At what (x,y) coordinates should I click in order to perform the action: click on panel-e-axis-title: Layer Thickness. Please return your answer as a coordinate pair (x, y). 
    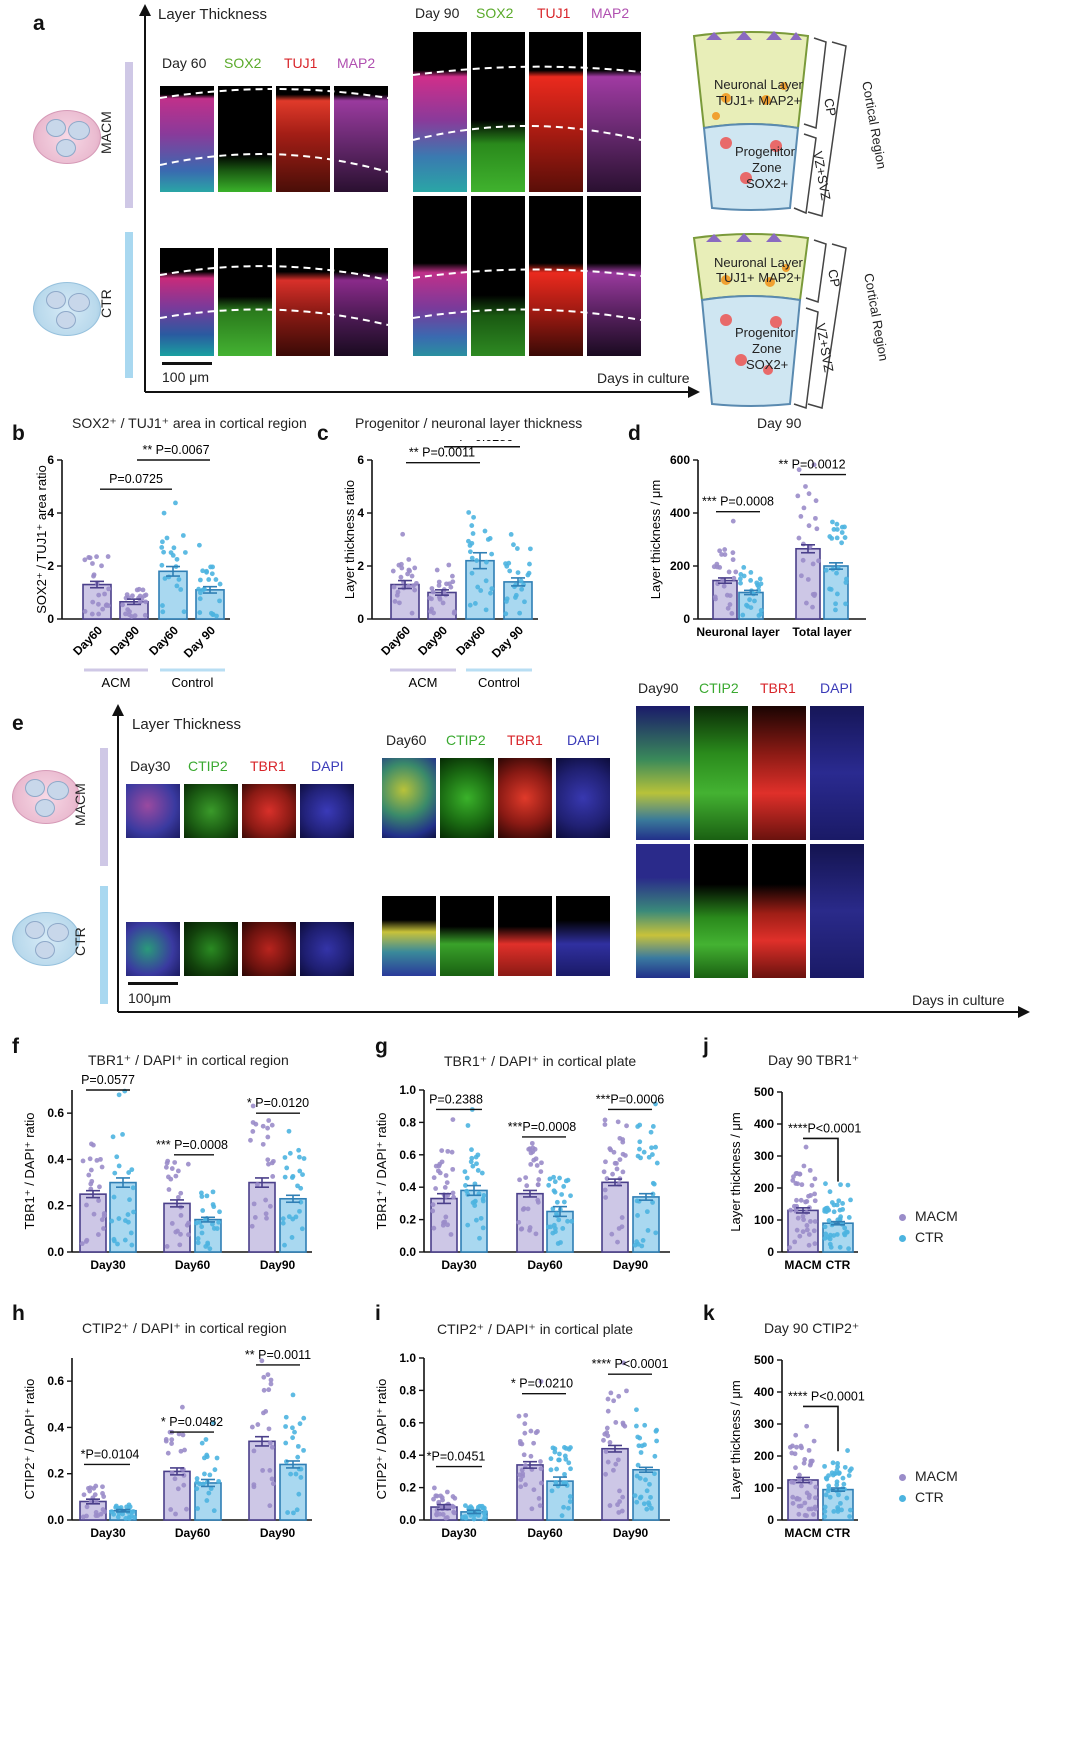
    Looking at the image, I should click on (186, 724).